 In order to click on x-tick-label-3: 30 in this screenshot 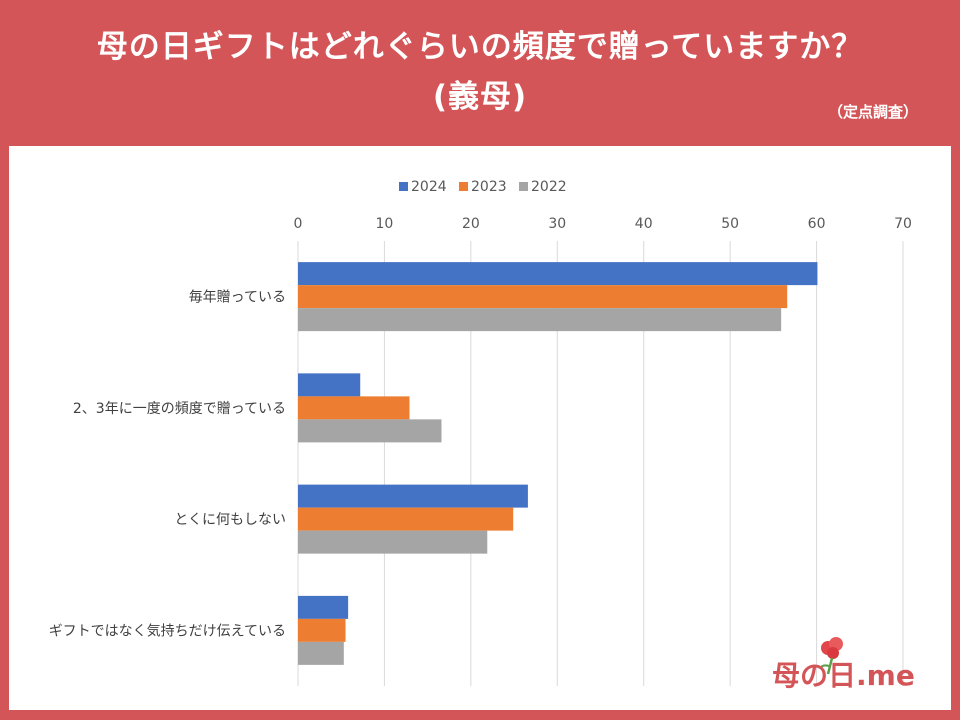, I will do `click(557, 224)`.